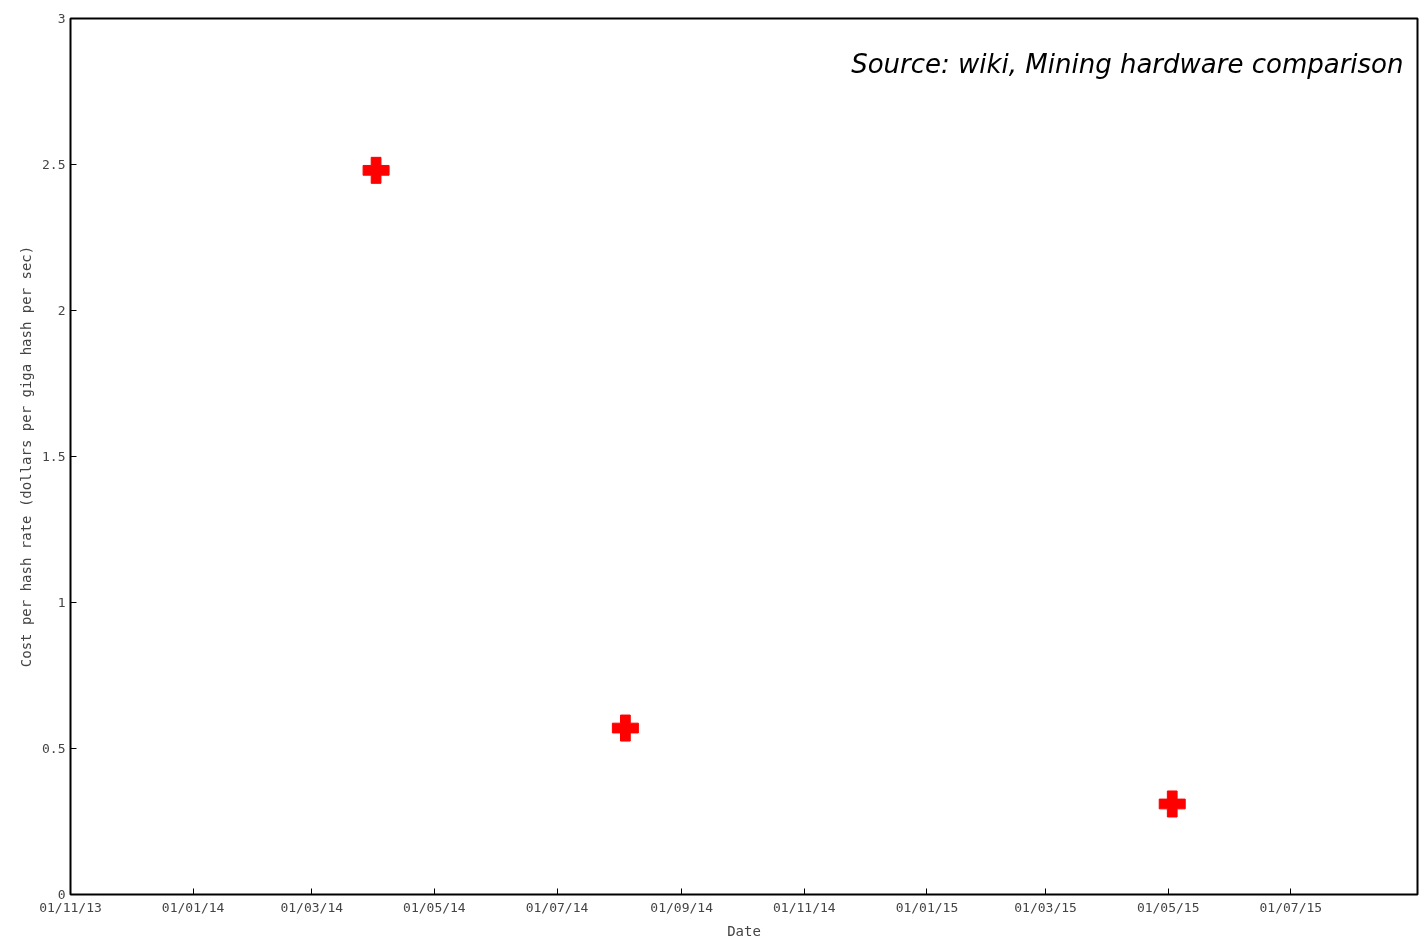  Describe the element at coordinates (744, 930) in the screenshot. I see `x-axis-title: Date` at that location.